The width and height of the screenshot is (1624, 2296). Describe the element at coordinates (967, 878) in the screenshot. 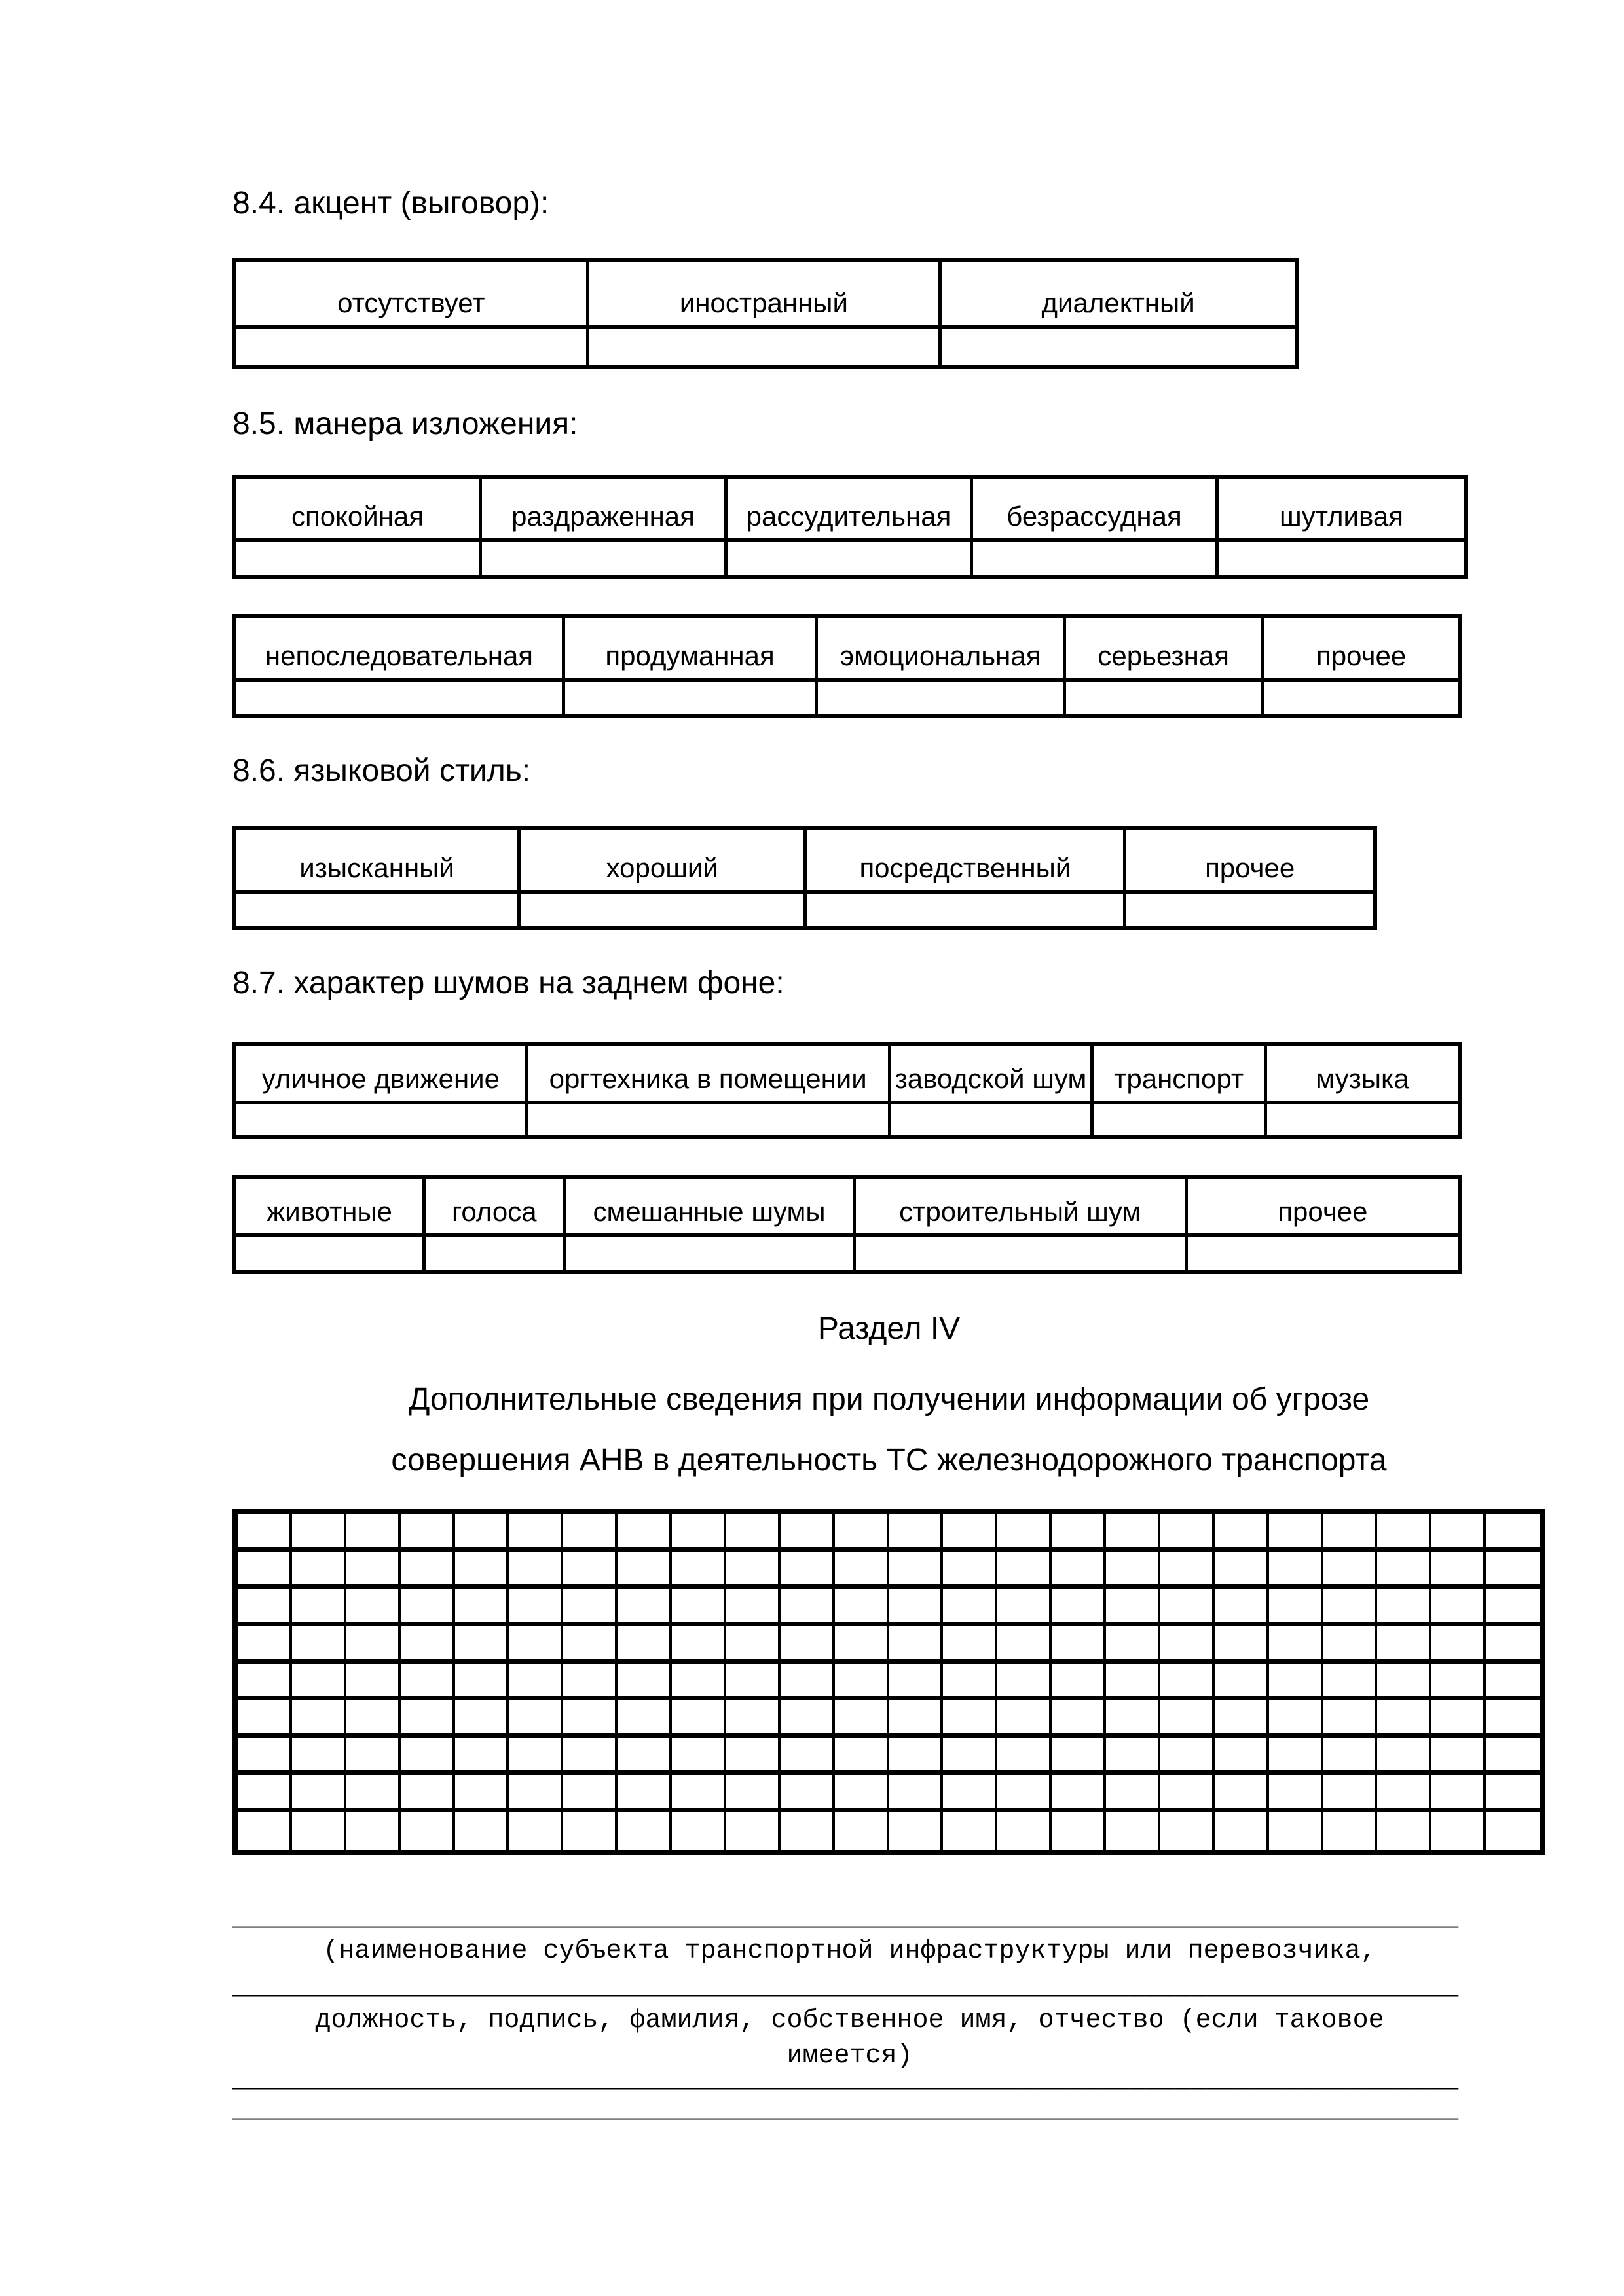

I see `option-column: посредственный` at that location.